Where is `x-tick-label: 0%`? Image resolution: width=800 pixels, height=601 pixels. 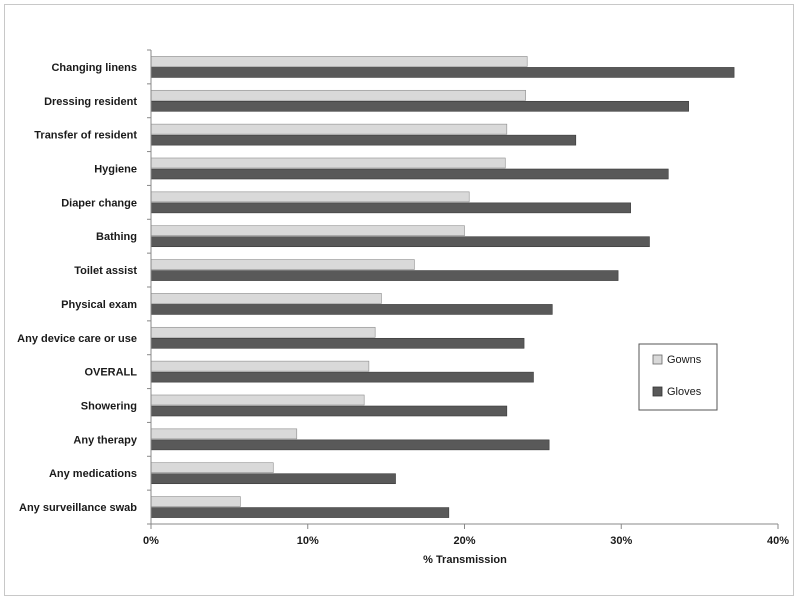
x-tick-label: 0% is located at coordinates (151, 541).